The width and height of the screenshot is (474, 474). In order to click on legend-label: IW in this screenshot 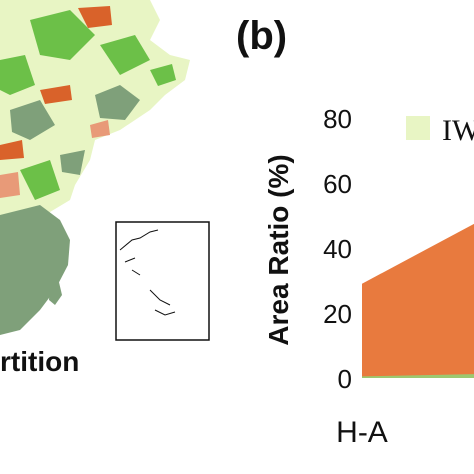, I will do `click(458, 130)`.